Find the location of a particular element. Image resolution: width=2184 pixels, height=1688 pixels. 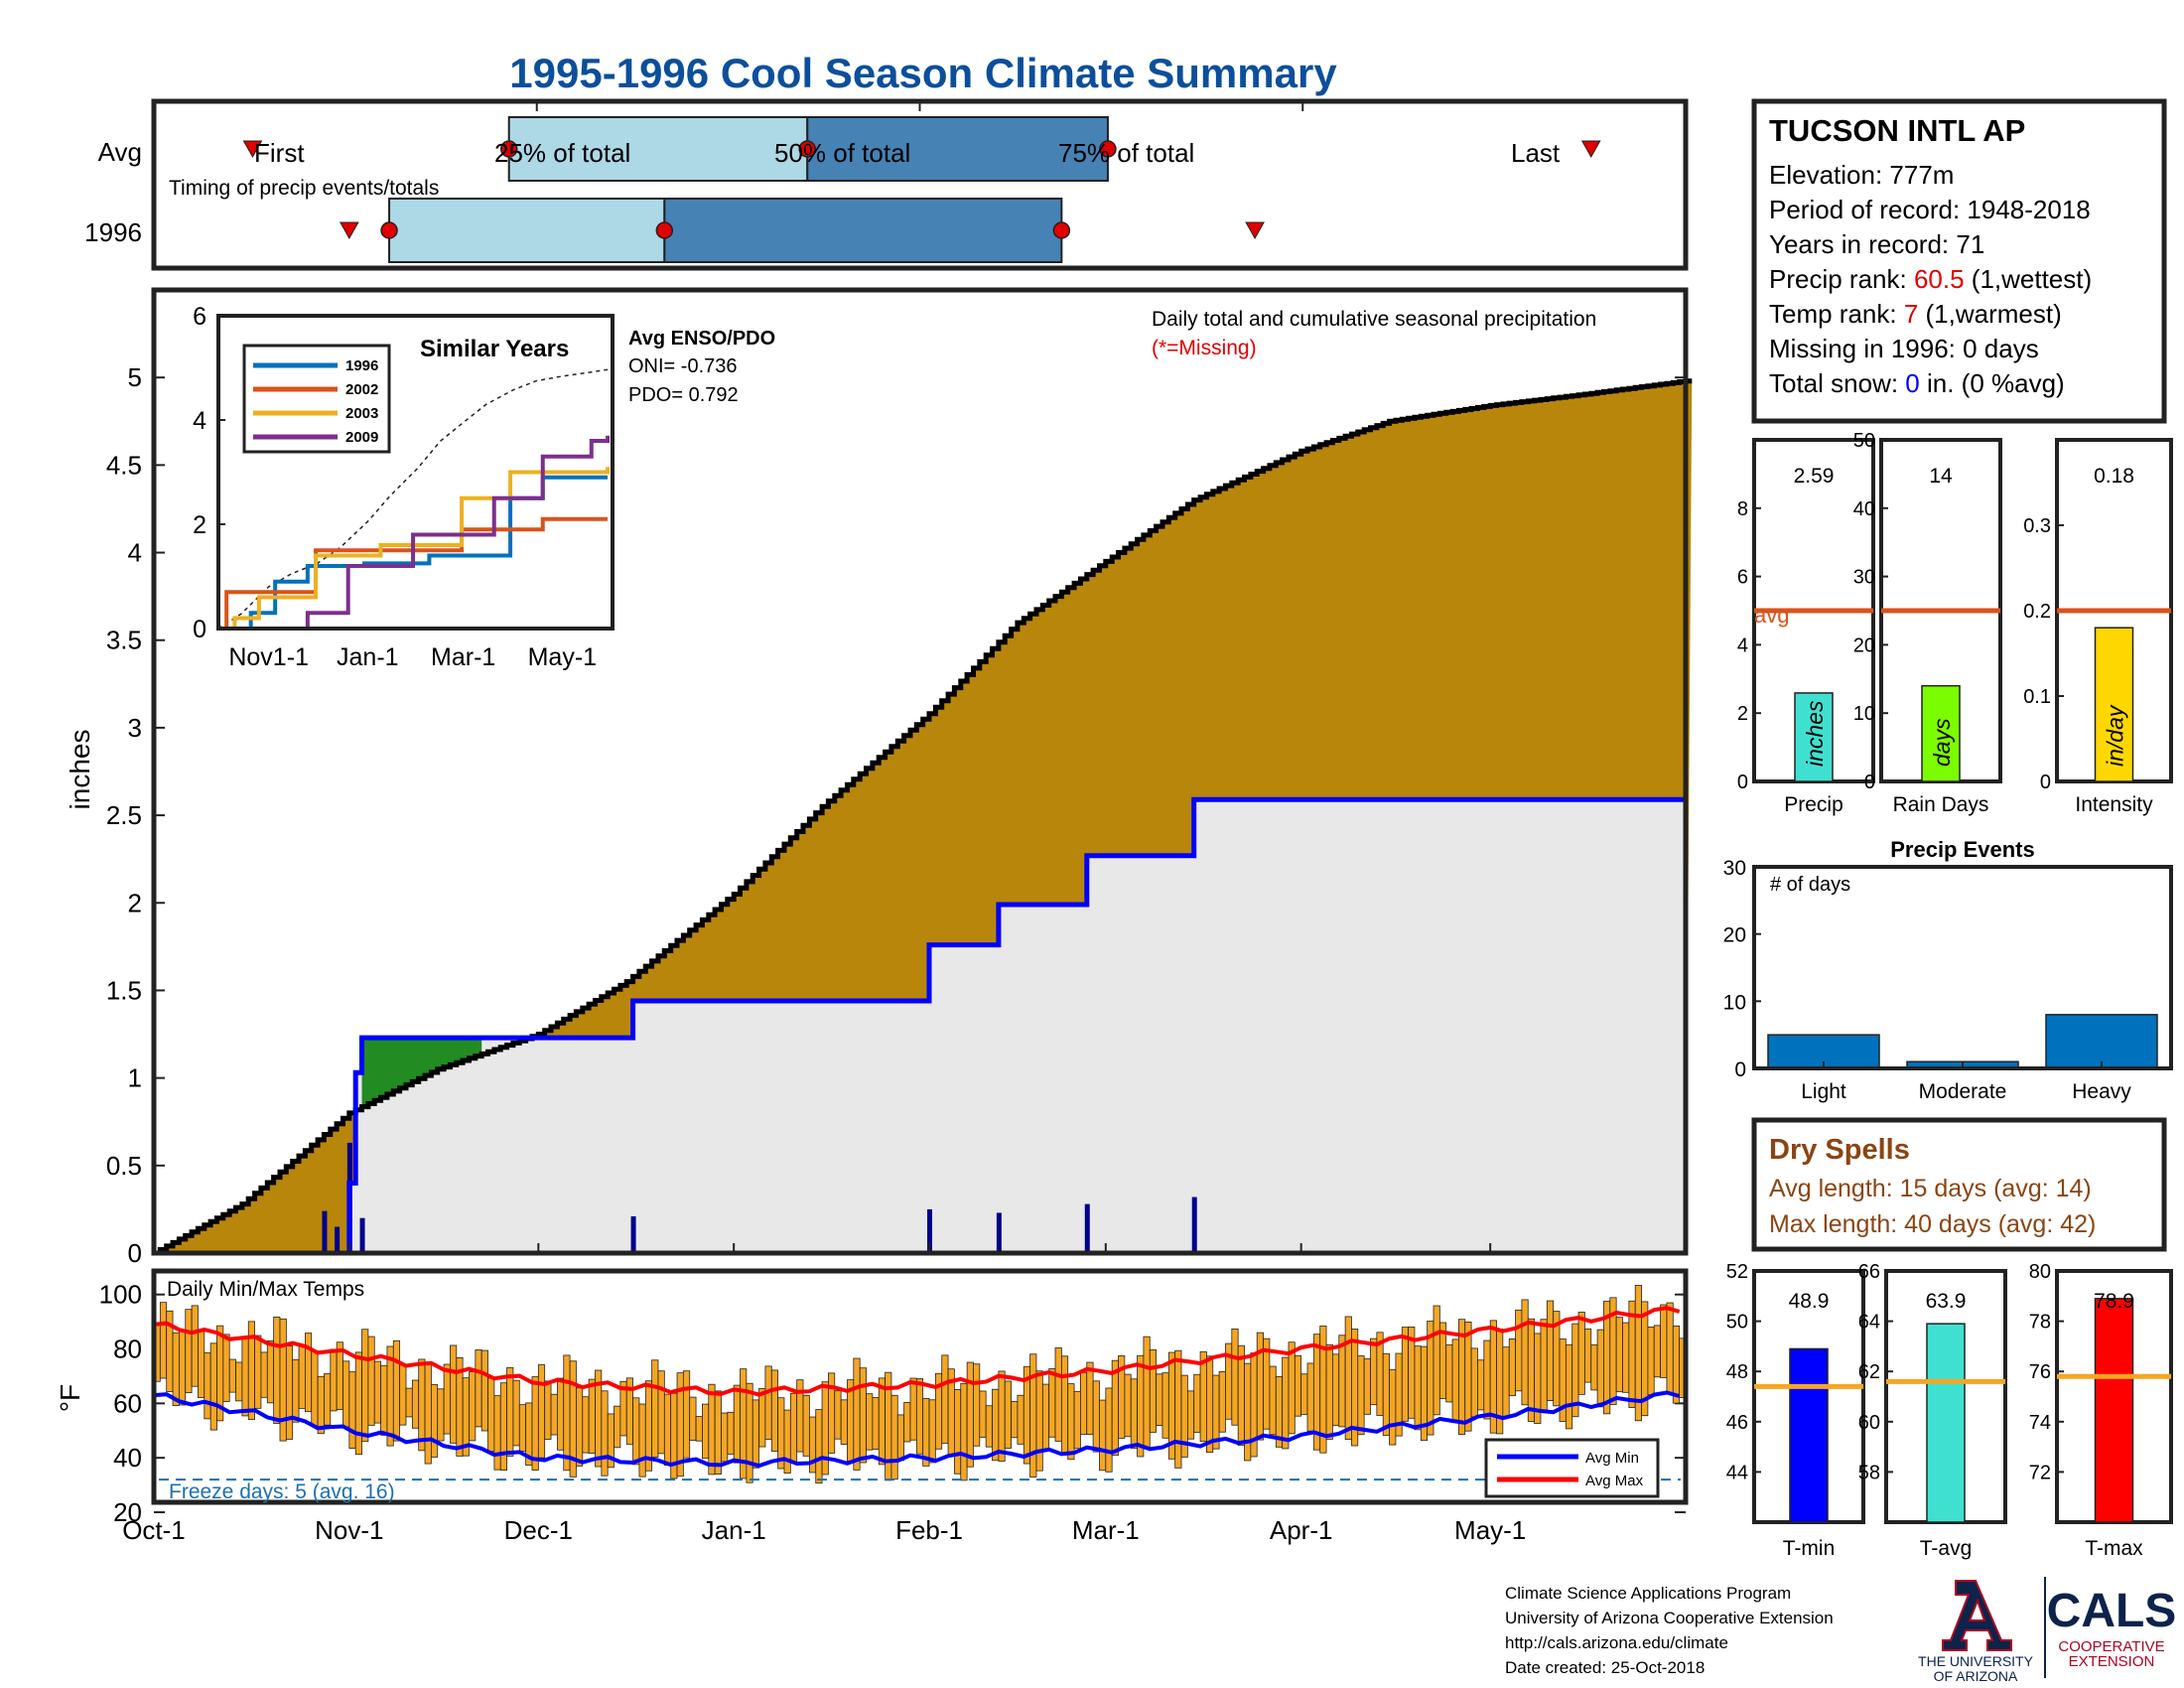

inset-avg-dashed-line is located at coordinates (415, 498).